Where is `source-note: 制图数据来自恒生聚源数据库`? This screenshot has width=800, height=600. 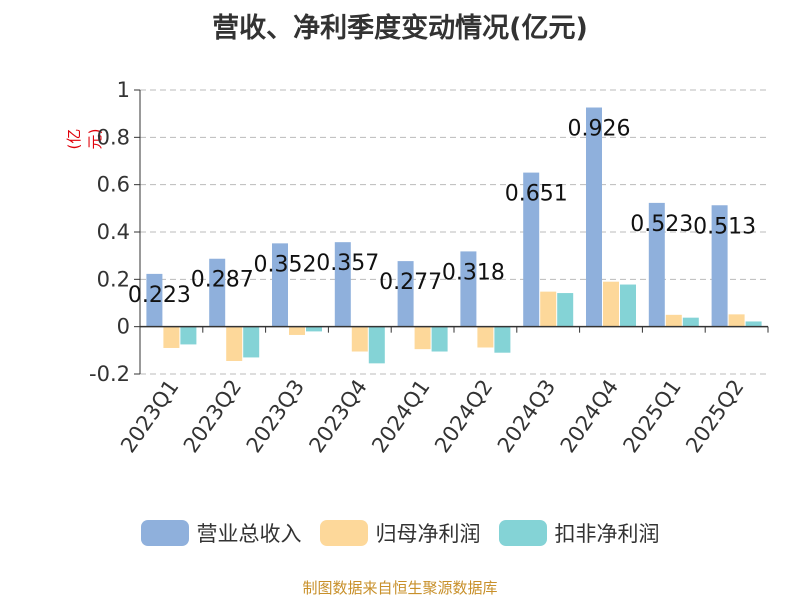 source-note: 制图数据来自恒生聚源数据库 is located at coordinates (400, 588).